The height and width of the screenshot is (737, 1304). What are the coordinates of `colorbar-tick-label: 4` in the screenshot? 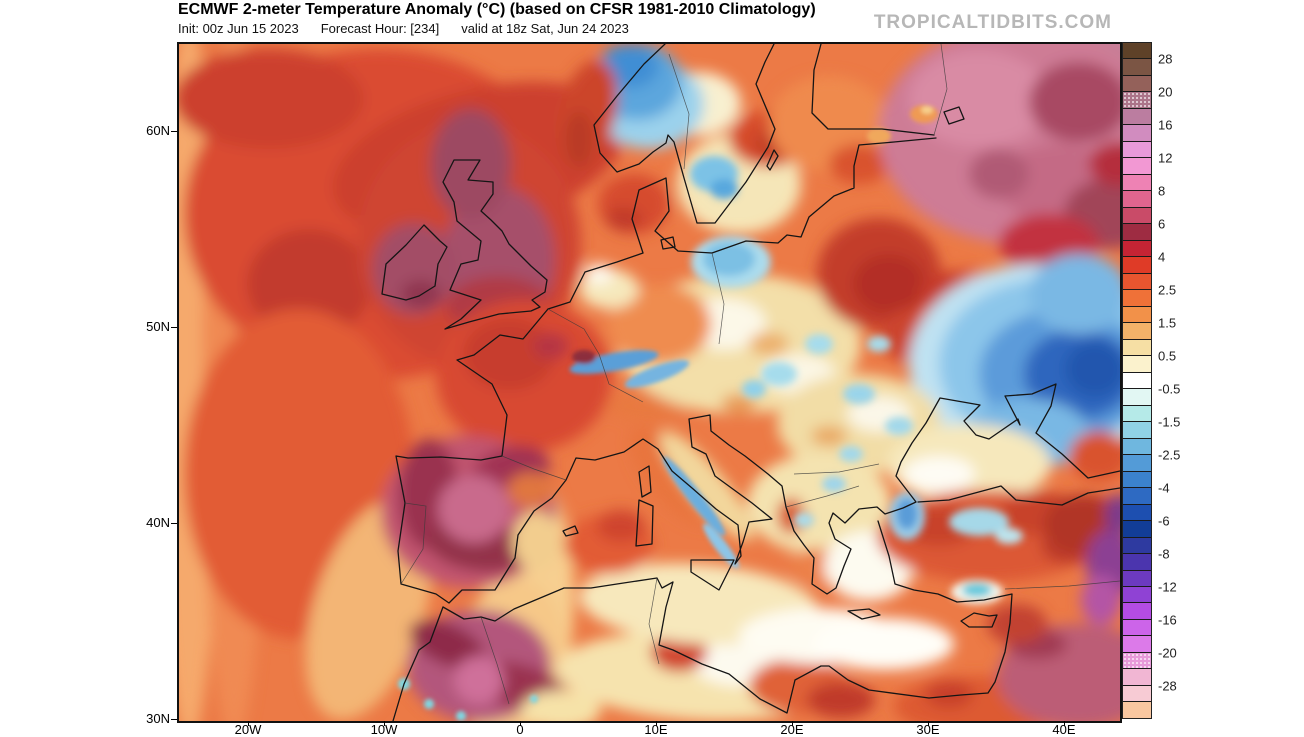 It's located at (1162, 257).